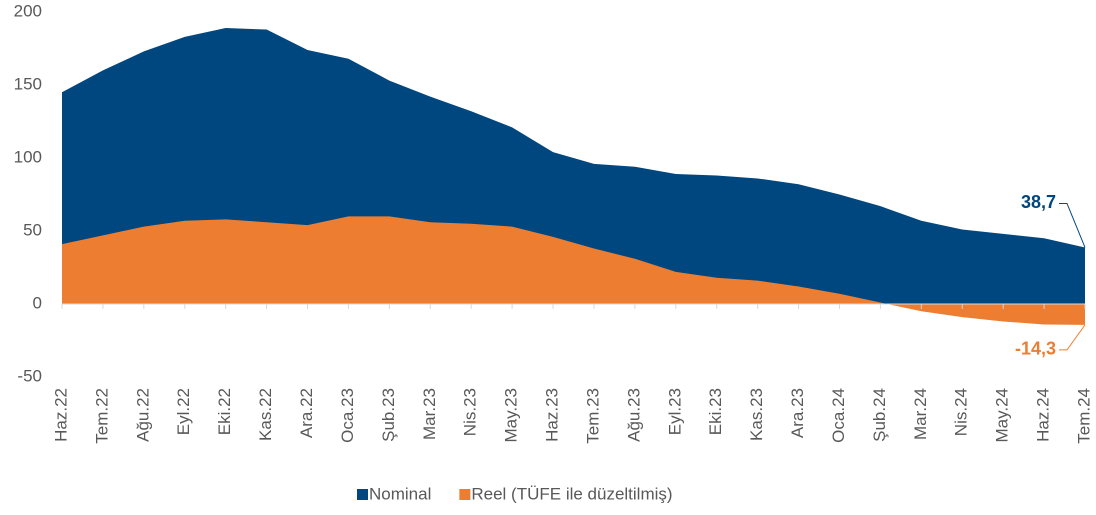  Describe the element at coordinates (32, 229) in the screenshot. I see `y-tick-label: 50` at that location.